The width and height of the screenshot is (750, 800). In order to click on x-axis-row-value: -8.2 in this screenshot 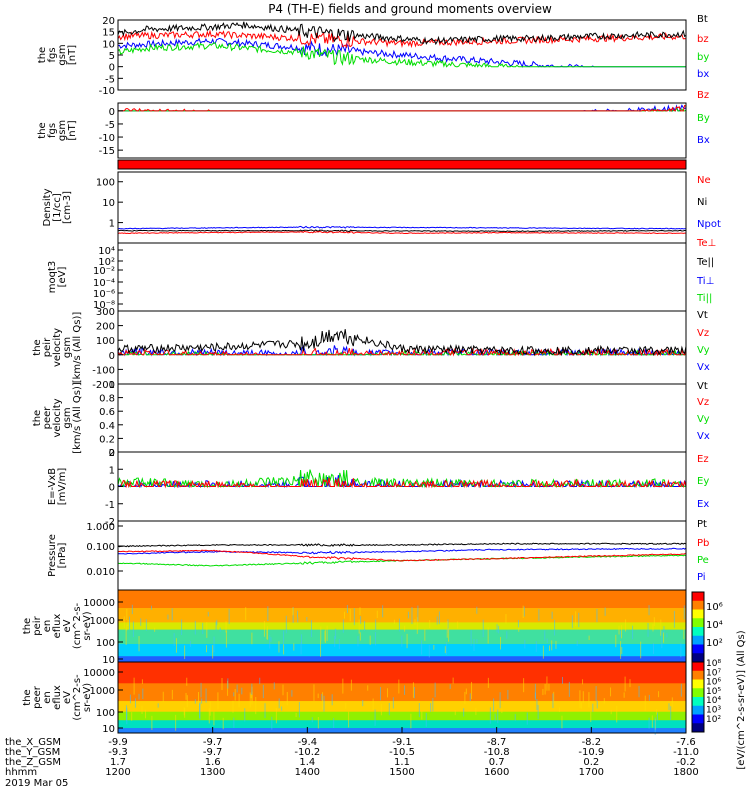, I will do `click(592, 742)`.